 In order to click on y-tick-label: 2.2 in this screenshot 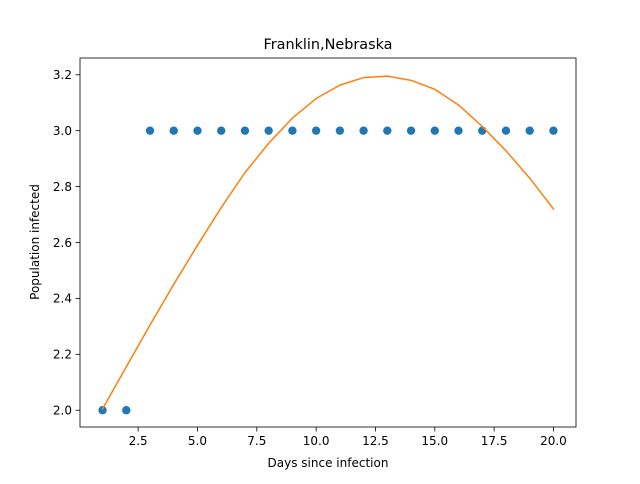, I will do `click(62, 355)`.